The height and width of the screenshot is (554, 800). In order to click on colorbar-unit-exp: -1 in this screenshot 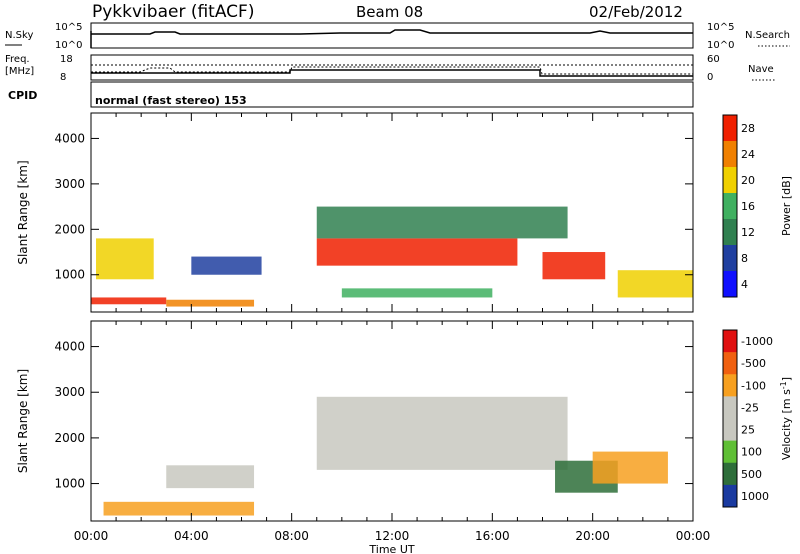, I will do `click(783, 385)`.